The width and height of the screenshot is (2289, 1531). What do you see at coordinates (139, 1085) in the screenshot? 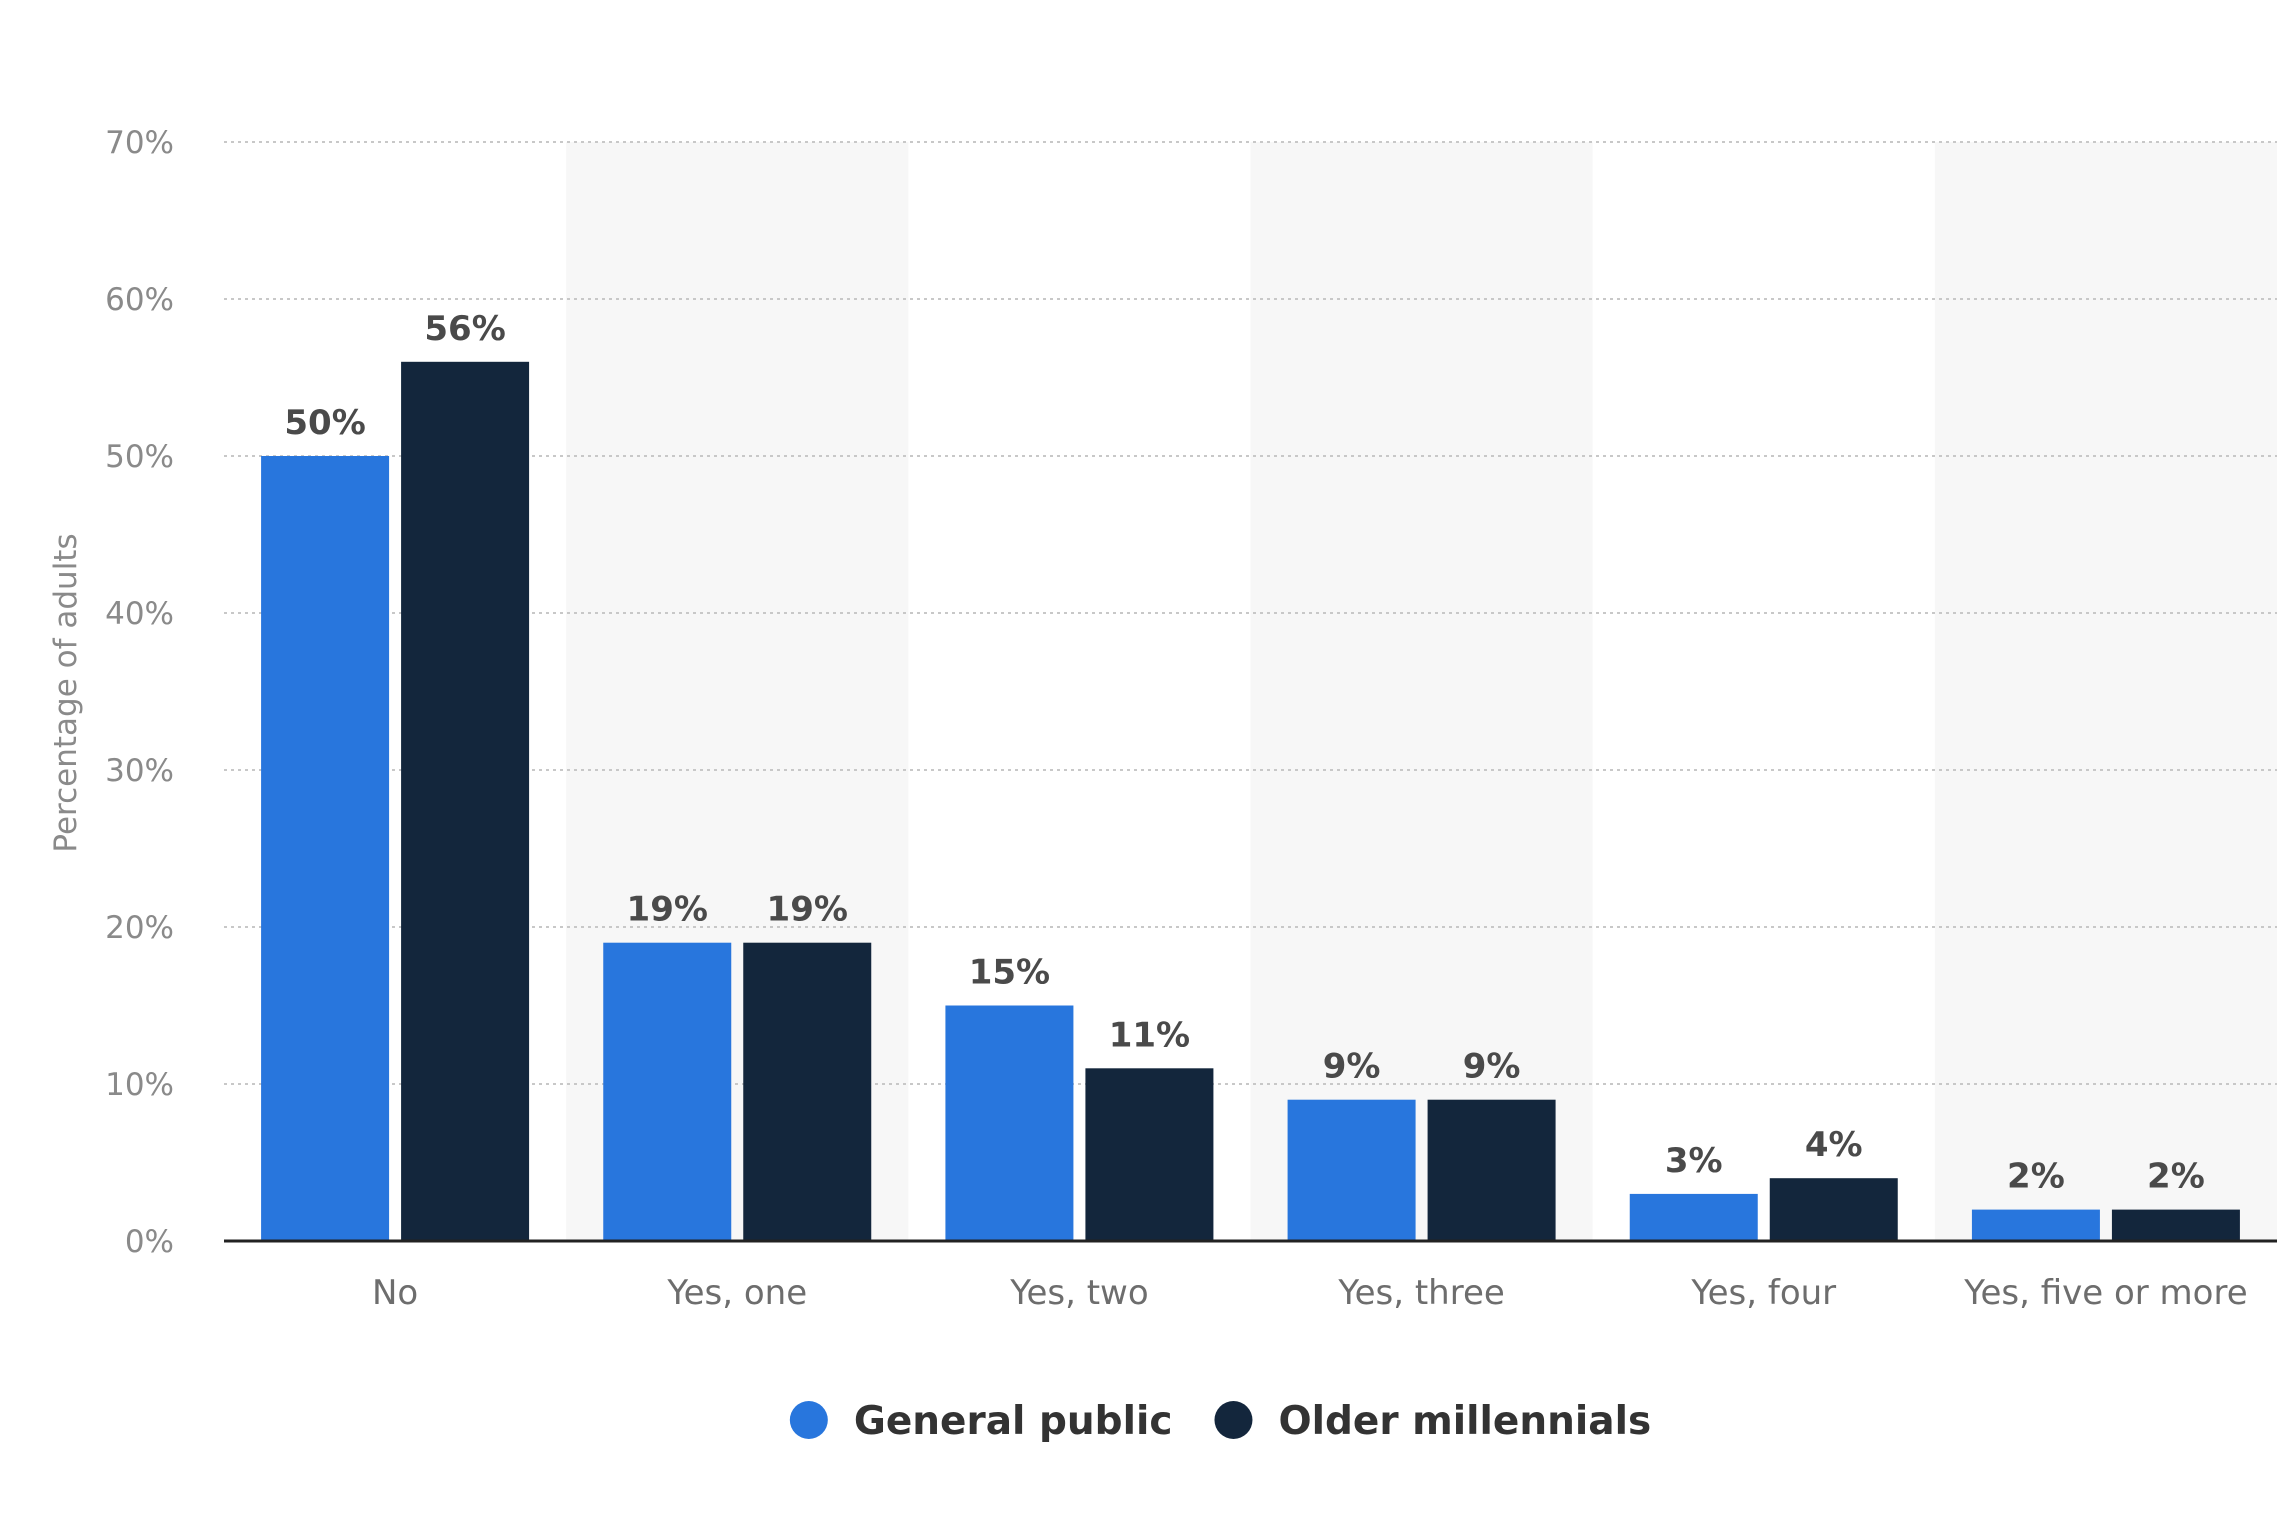
I see `y-tick-label: 10%` at bounding box center [139, 1085].